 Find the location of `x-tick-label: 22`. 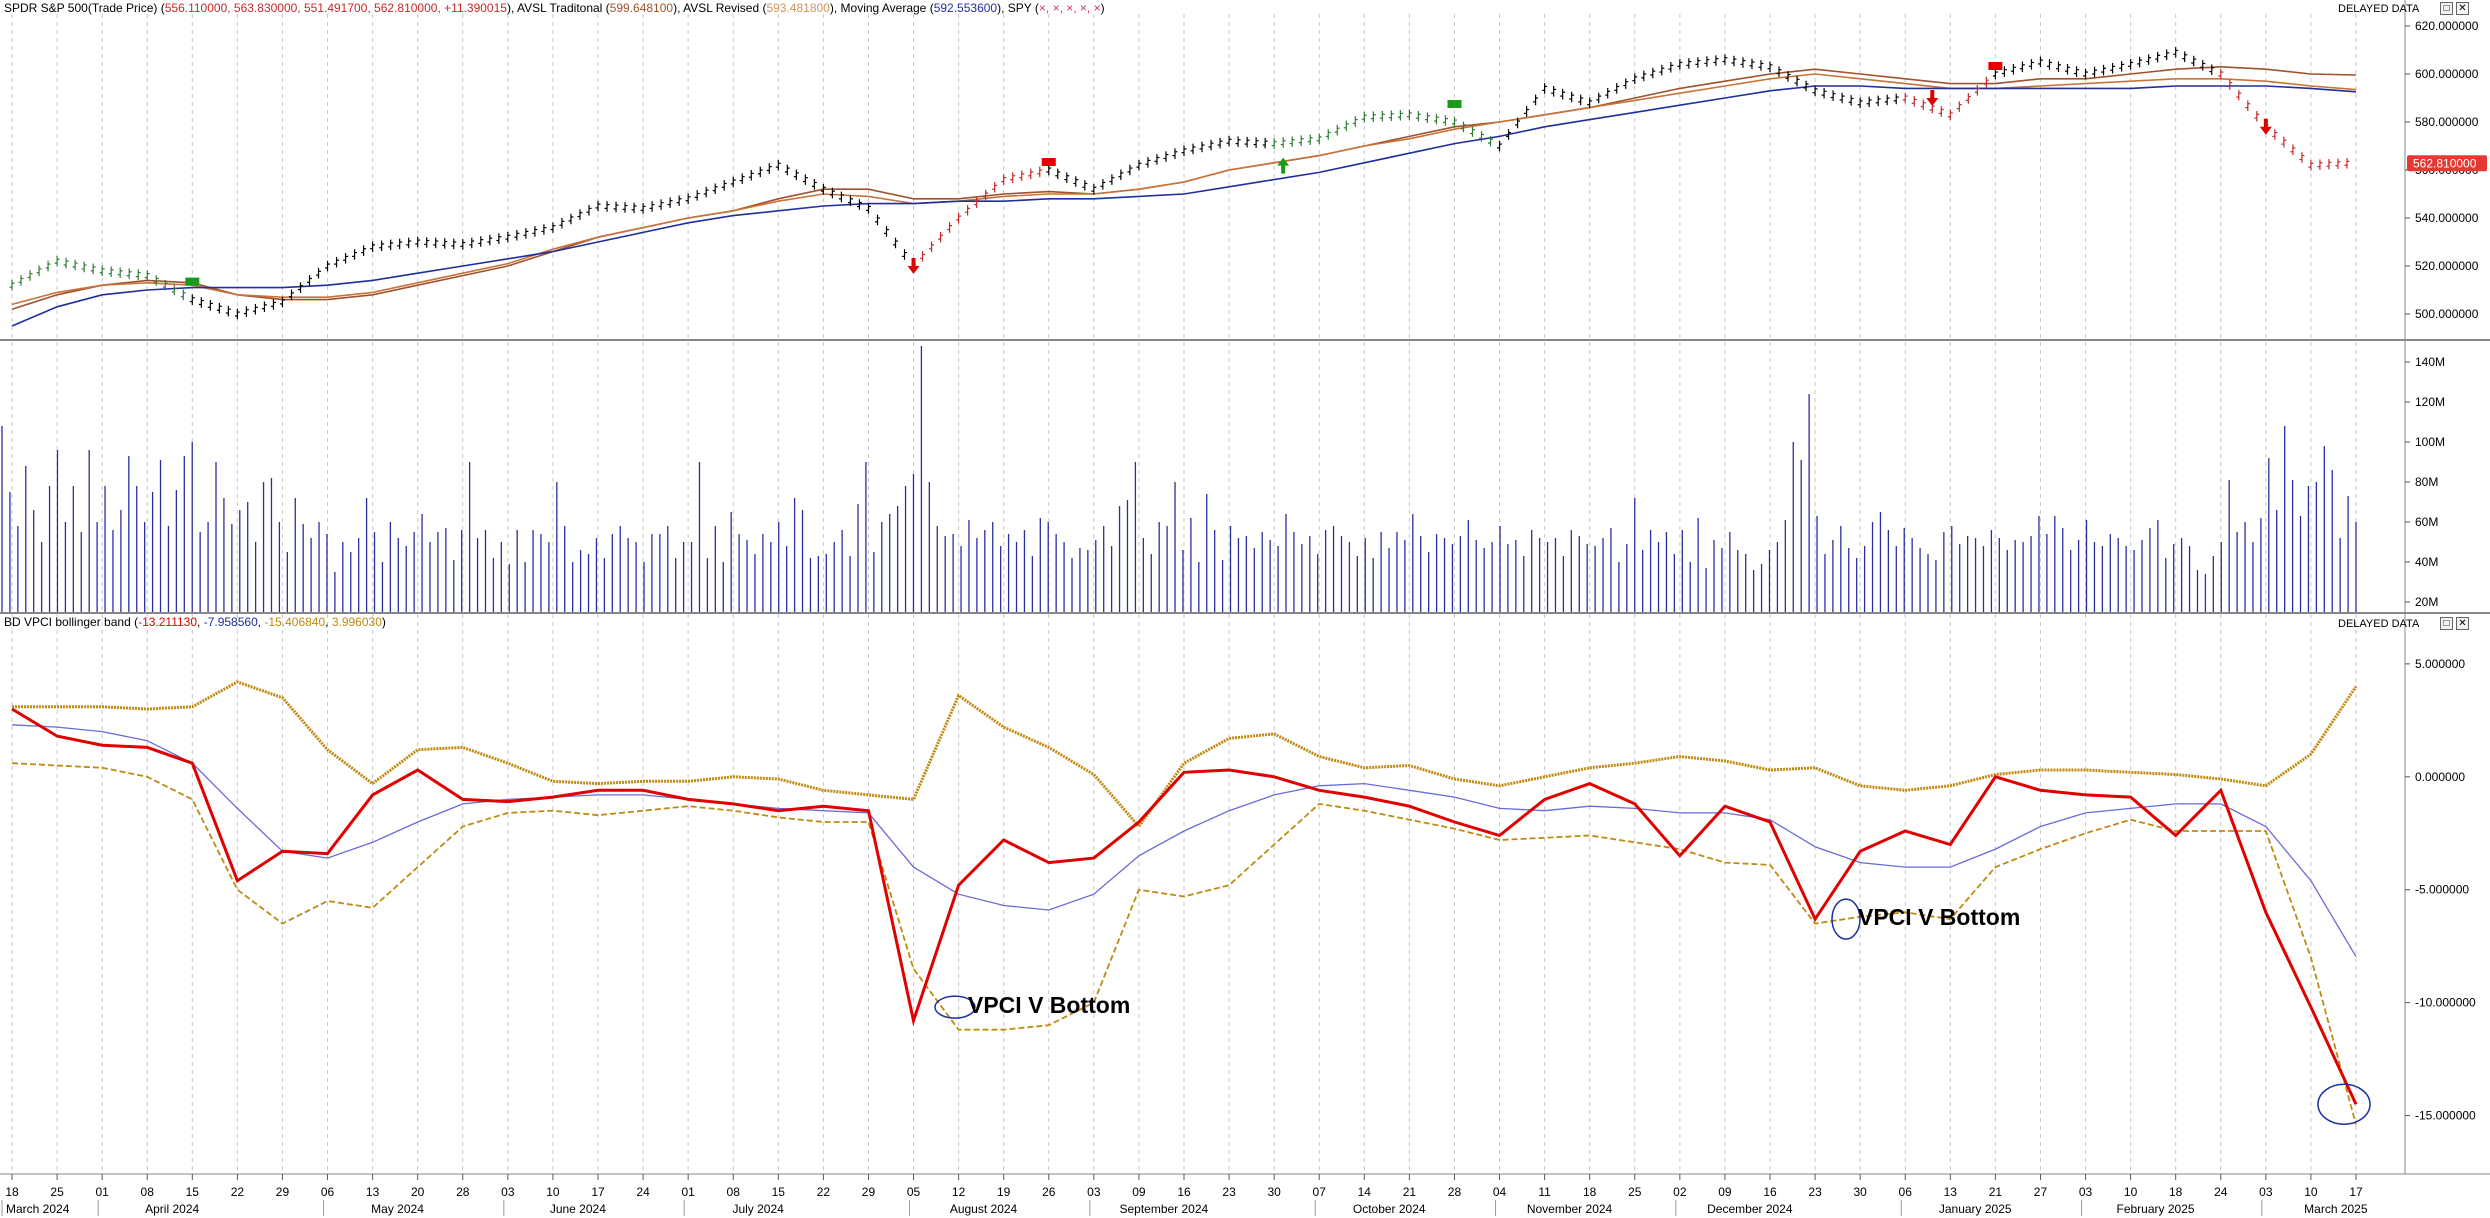

x-tick-label: 22 is located at coordinates (824, 1192).